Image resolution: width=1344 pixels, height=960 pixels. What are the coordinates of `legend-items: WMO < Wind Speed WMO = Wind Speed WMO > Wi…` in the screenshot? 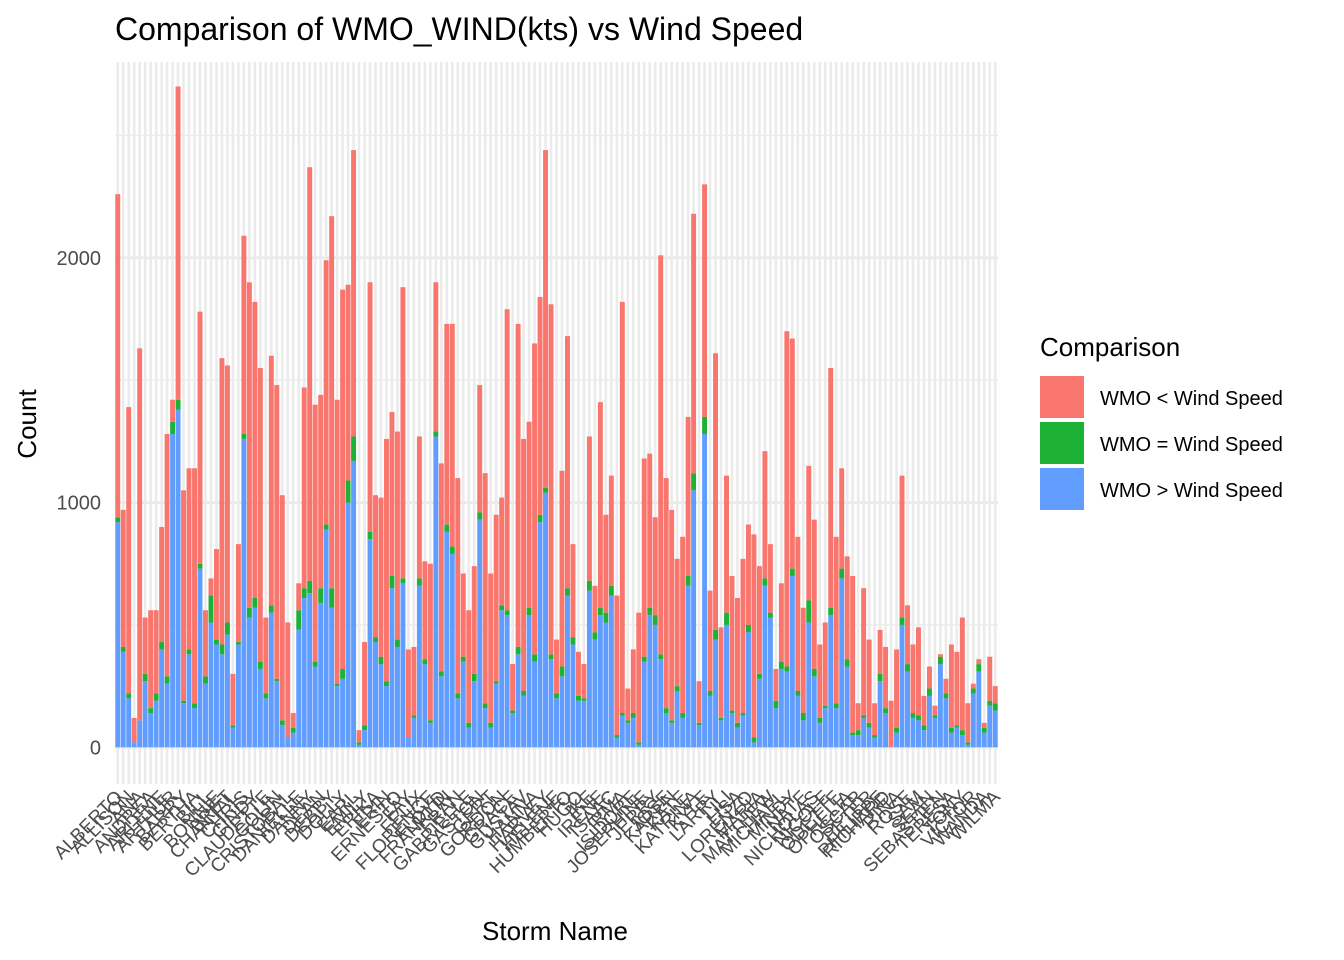 It's located at (1161, 443).